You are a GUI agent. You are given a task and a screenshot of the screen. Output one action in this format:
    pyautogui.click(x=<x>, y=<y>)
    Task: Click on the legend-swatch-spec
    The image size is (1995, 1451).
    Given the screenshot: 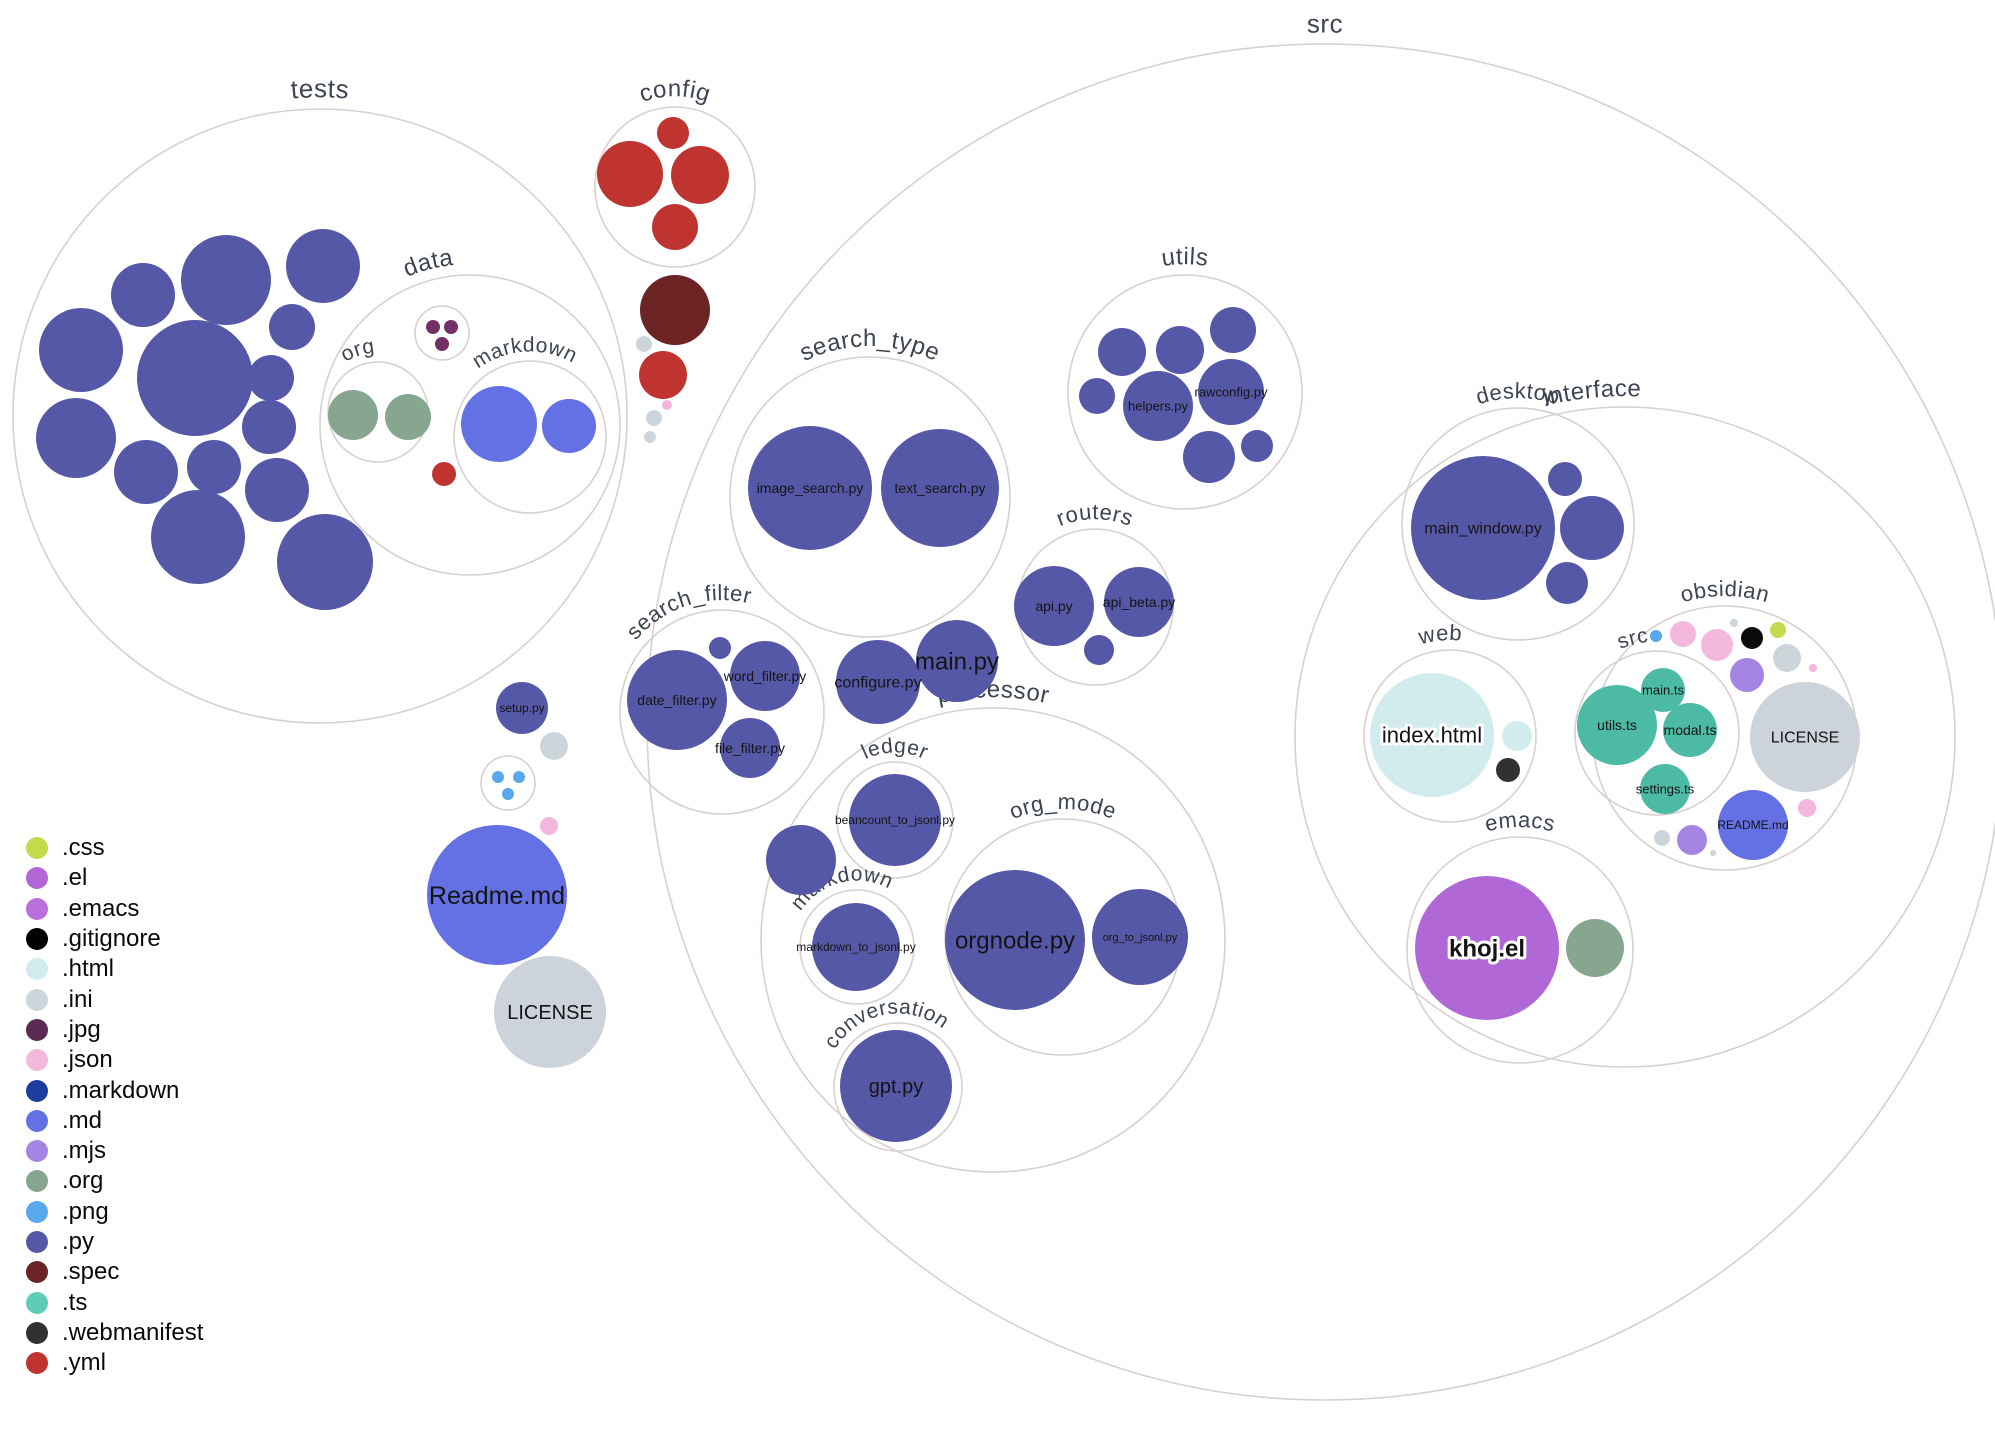 What is the action you would take?
    pyautogui.click(x=37, y=1272)
    